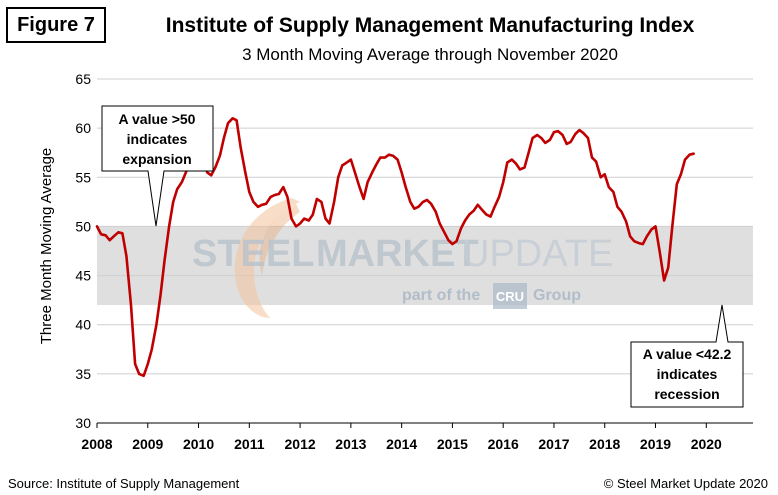  I want to click on x-tick-label: 2011, so click(249, 444).